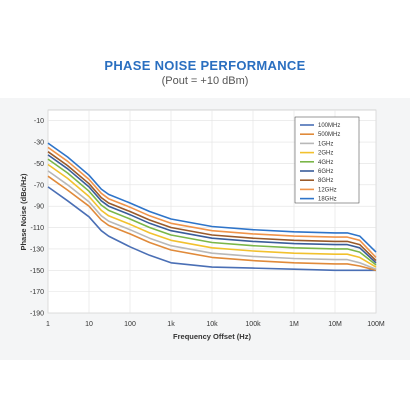  What do you see at coordinates (376, 324) in the screenshot?
I see `x-tick-label: 100M` at bounding box center [376, 324].